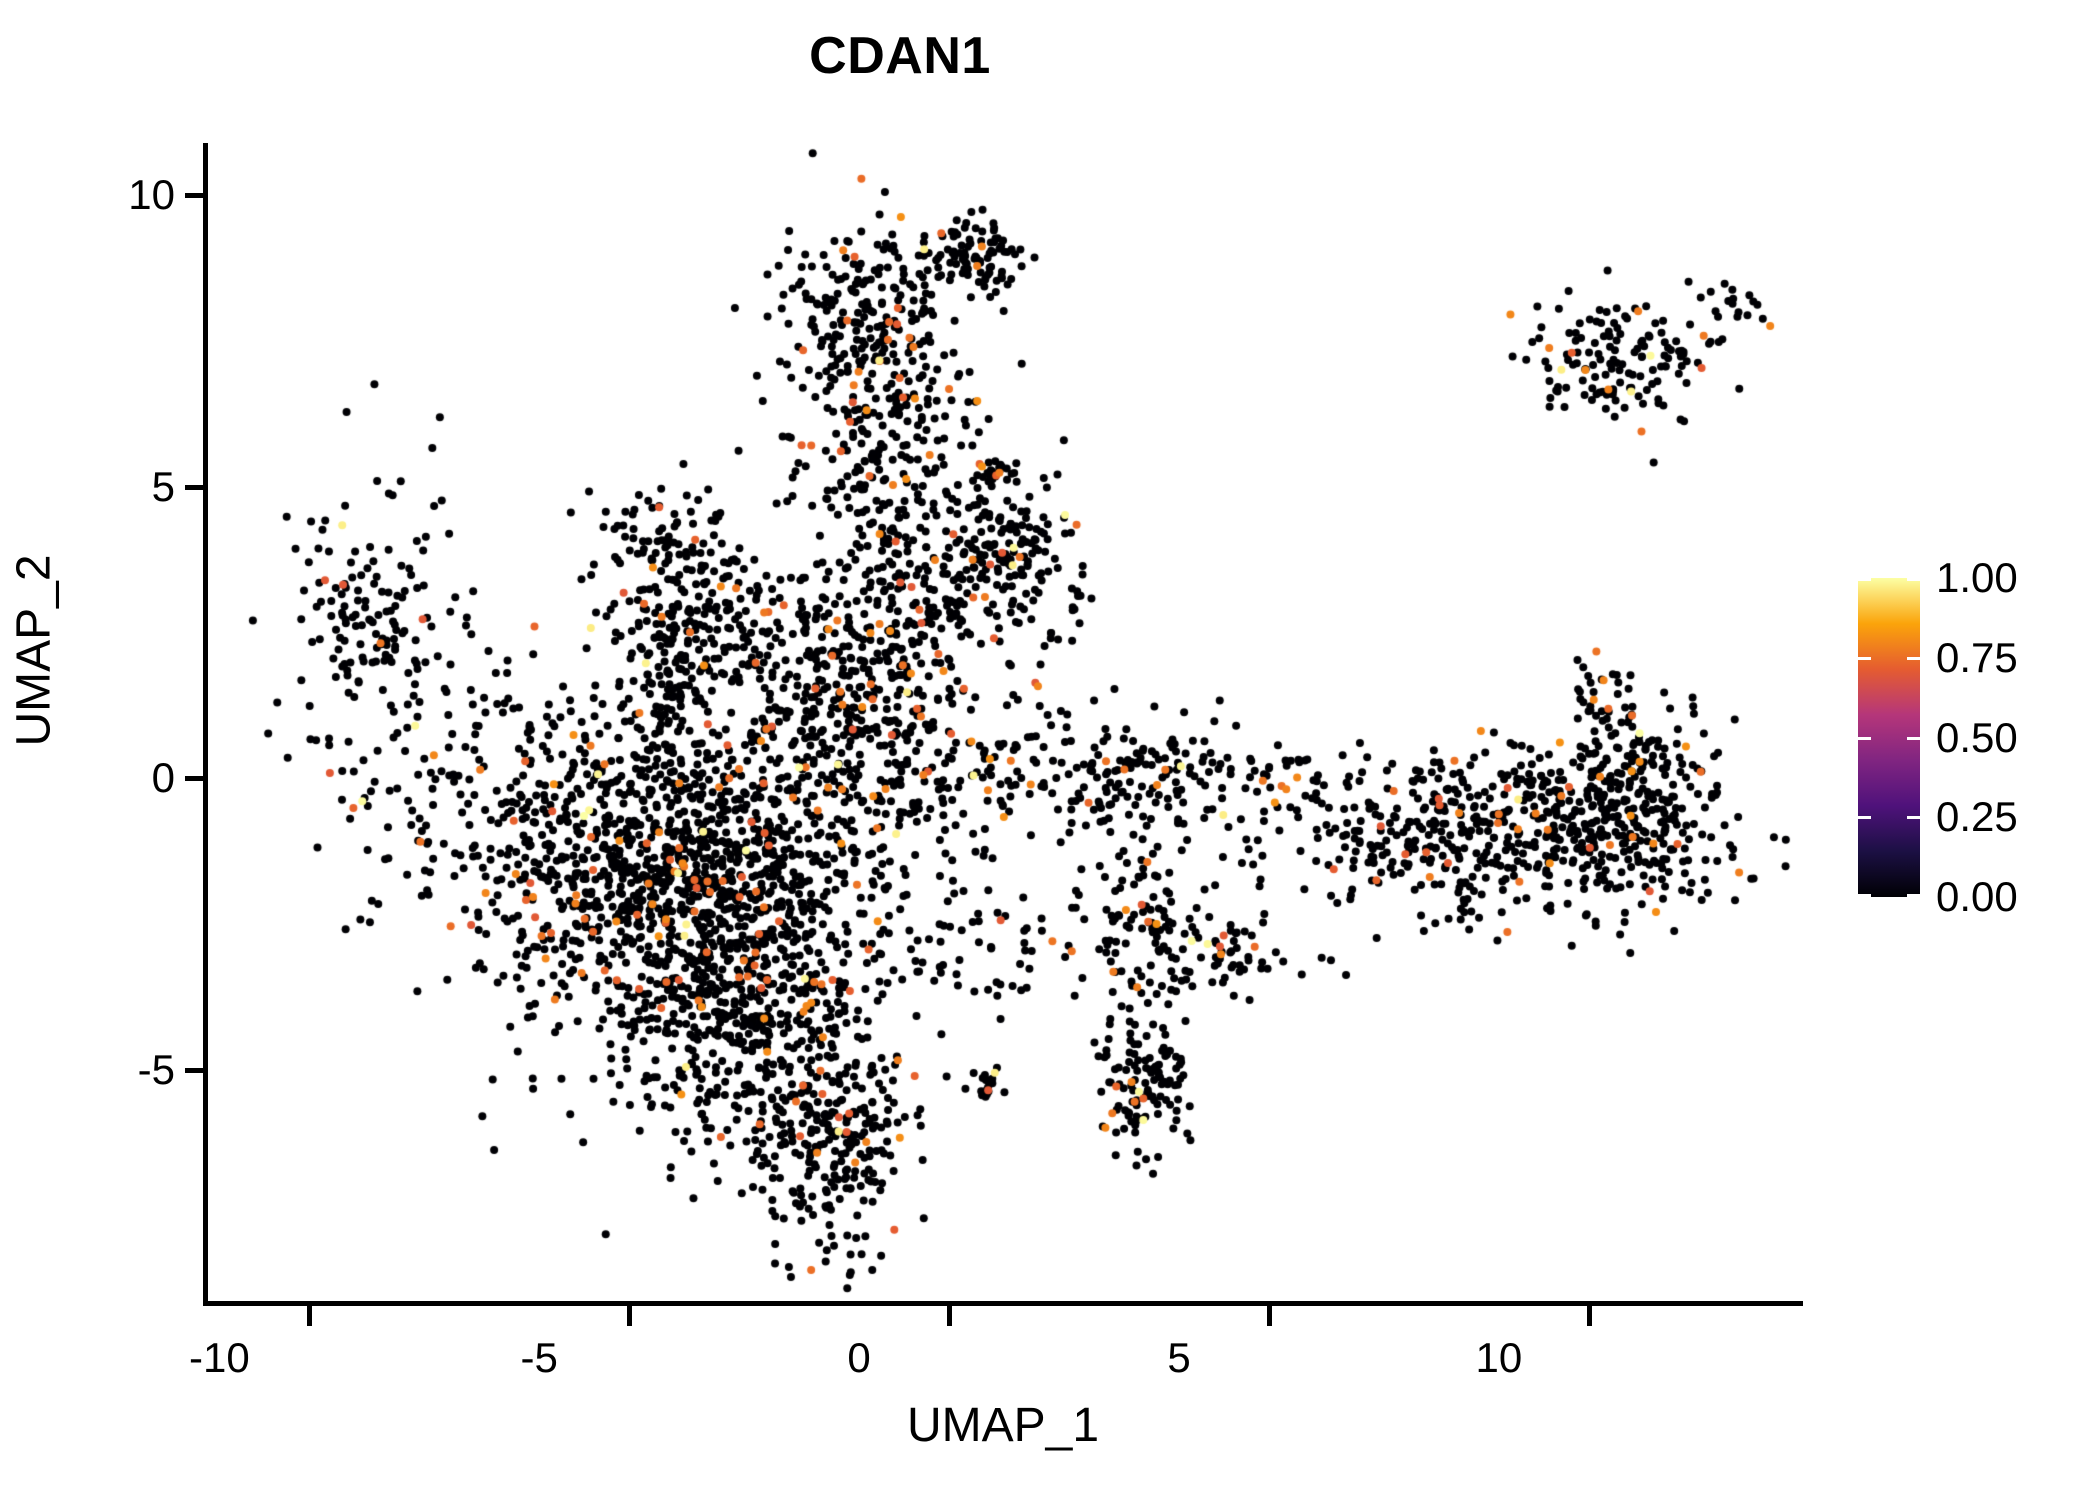  What do you see at coordinates (539, 1357) in the screenshot?
I see `x-tick-label: -5` at bounding box center [539, 1357].